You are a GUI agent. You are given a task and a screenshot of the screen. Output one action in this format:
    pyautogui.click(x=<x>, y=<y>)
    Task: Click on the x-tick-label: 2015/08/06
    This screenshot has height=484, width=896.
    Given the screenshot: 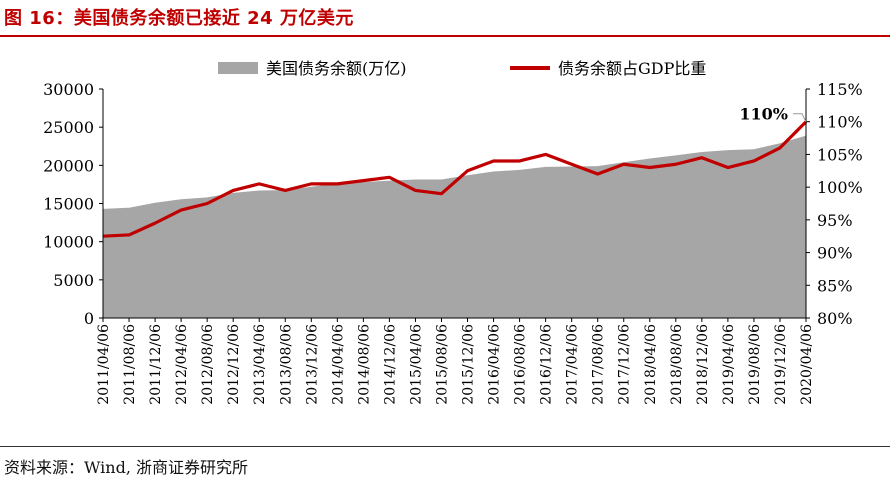 What is the action you would take?
    pyautogui.click(x=442, y=364)
    